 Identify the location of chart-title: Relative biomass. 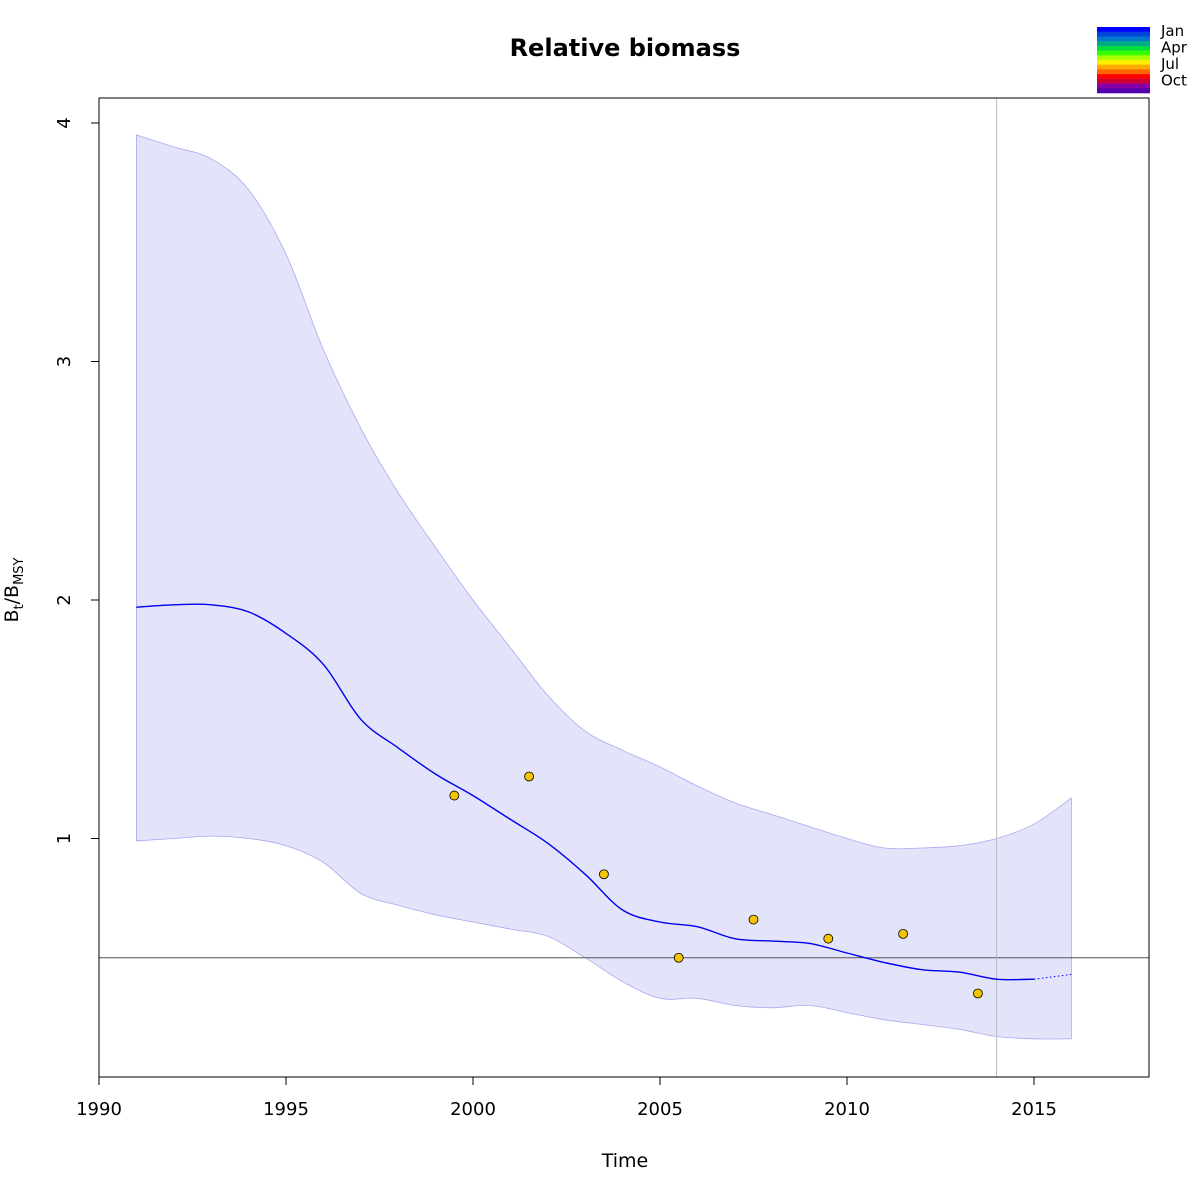
(625, 48).